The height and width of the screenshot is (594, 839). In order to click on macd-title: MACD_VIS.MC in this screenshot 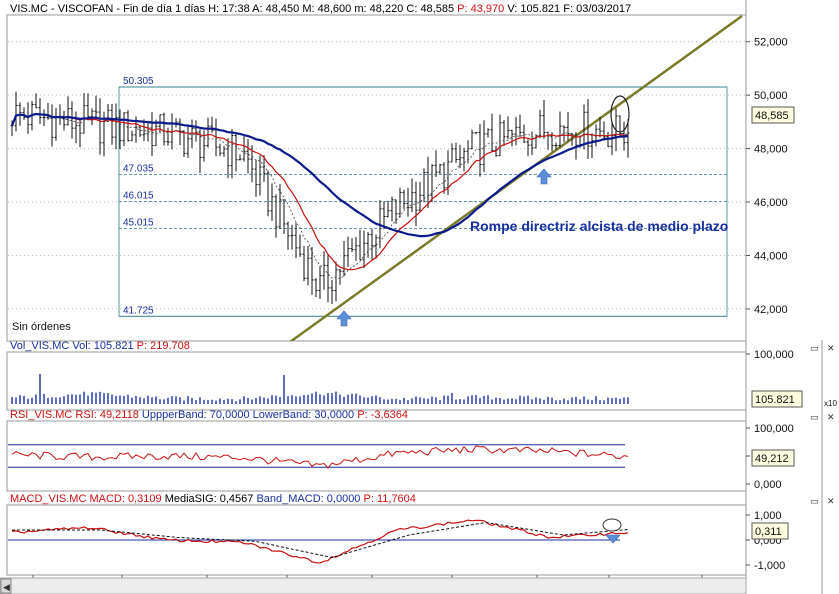, I will do `click(48, 499)`.